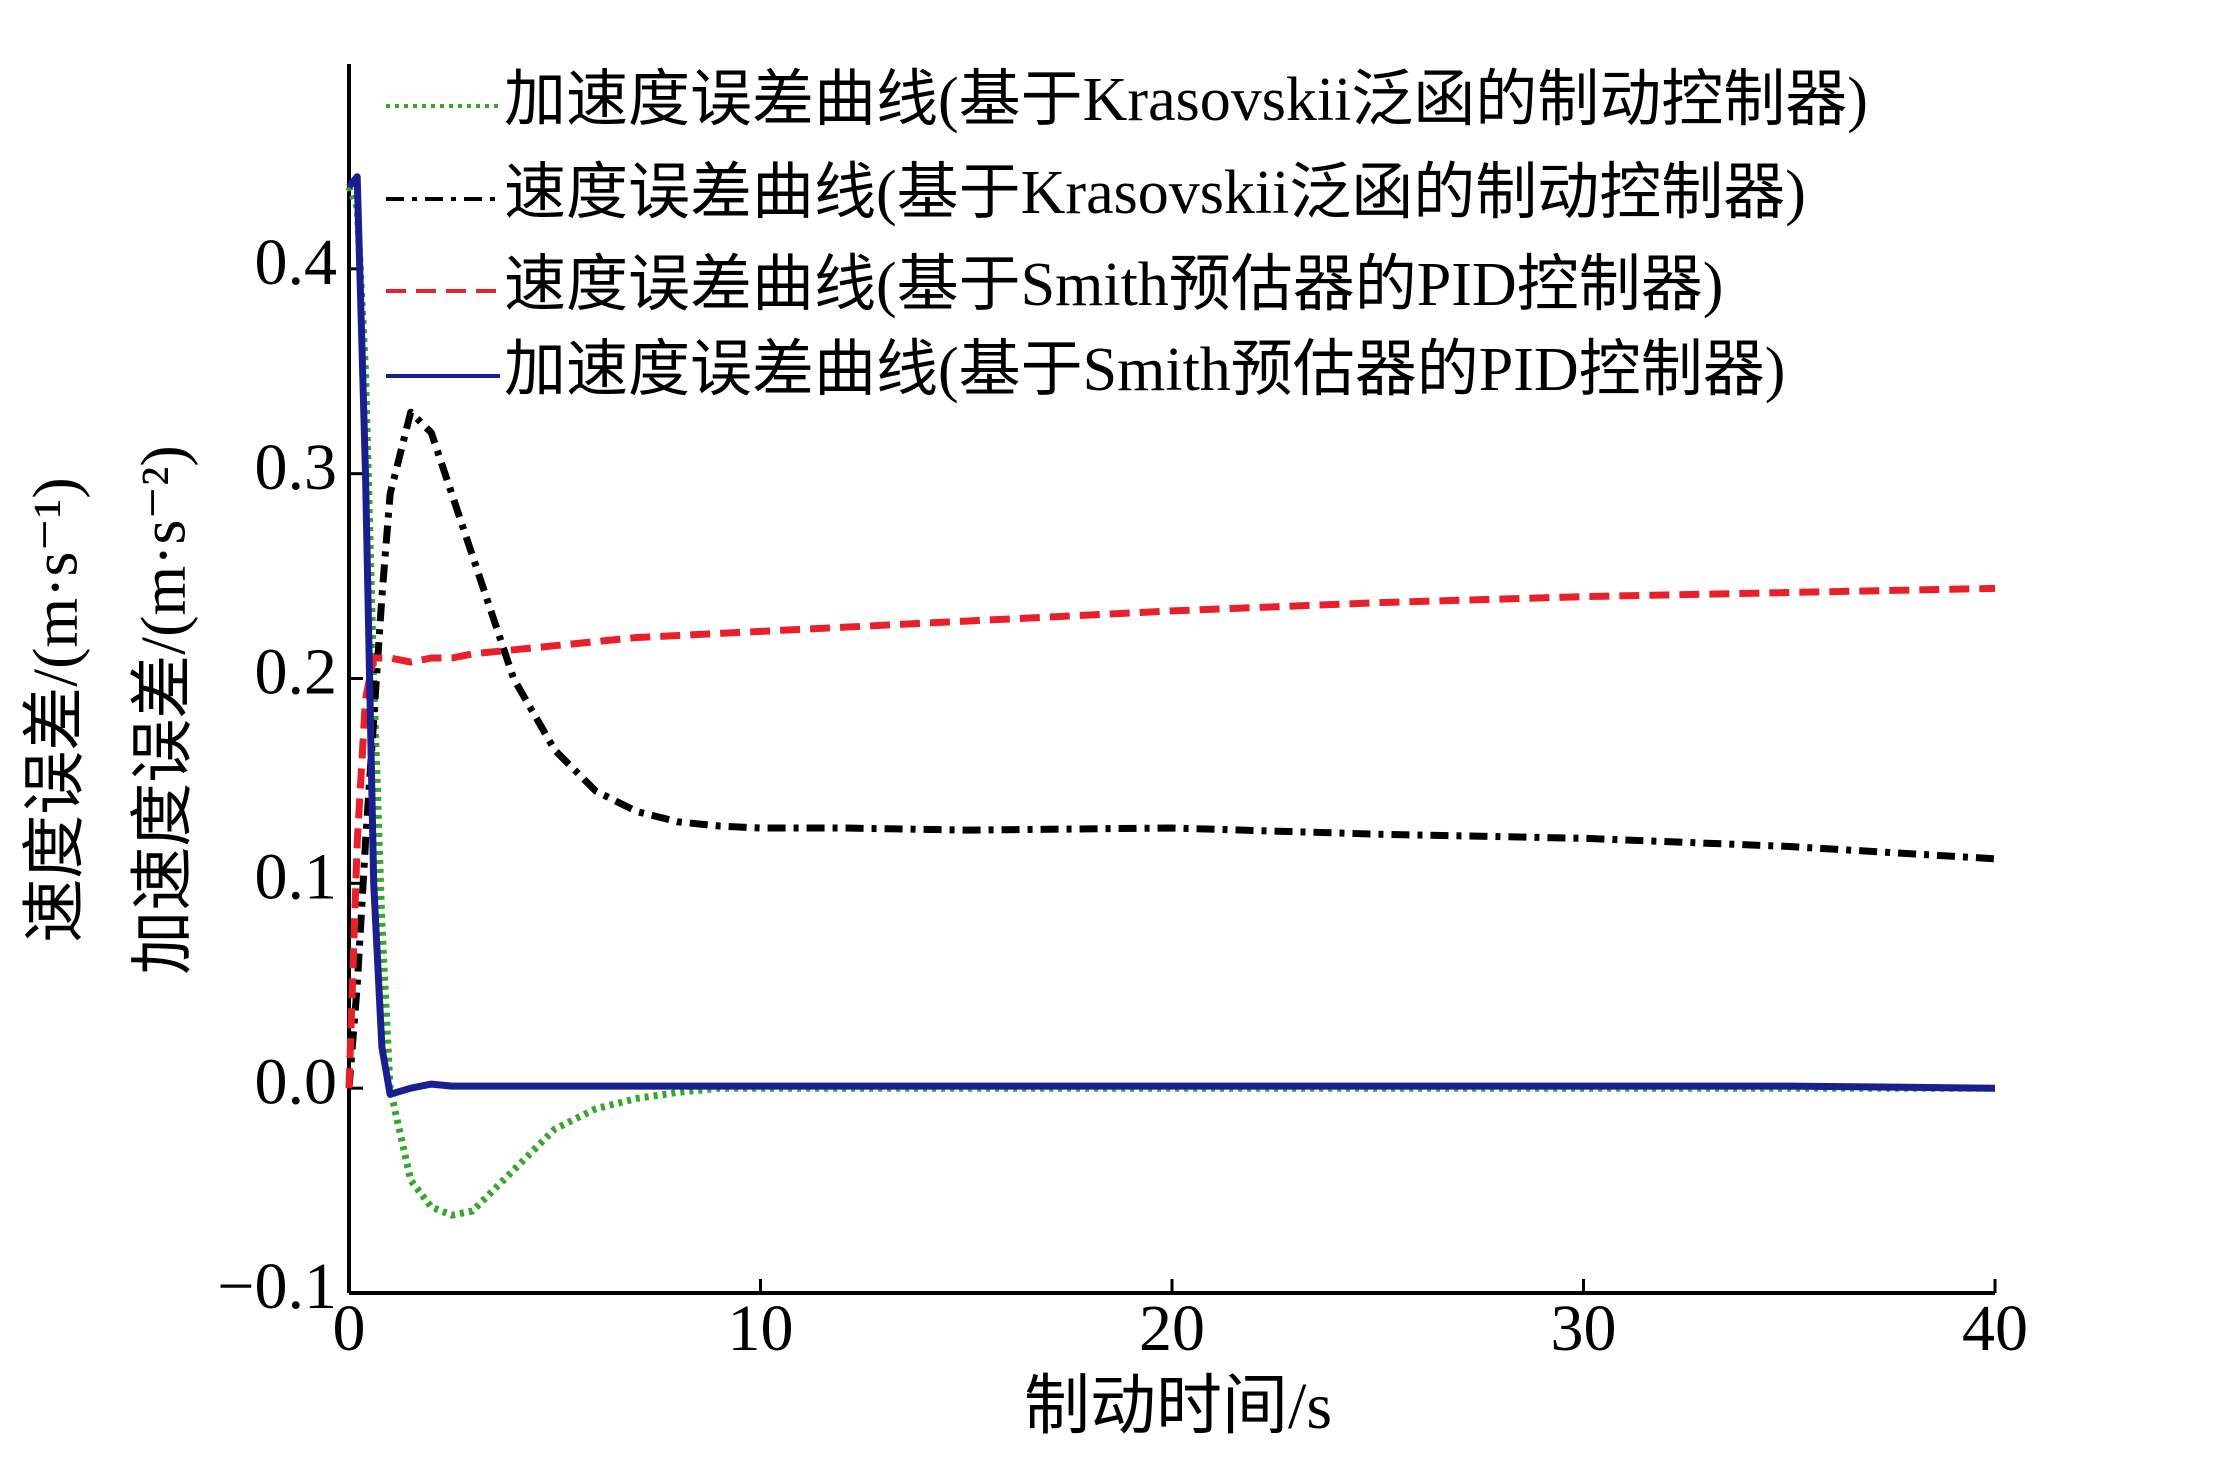 This screenshot has height=1461, width=2226. I want to click on y-axis-label: 速度误差/(m·s⁻¹), so click(55, 709).